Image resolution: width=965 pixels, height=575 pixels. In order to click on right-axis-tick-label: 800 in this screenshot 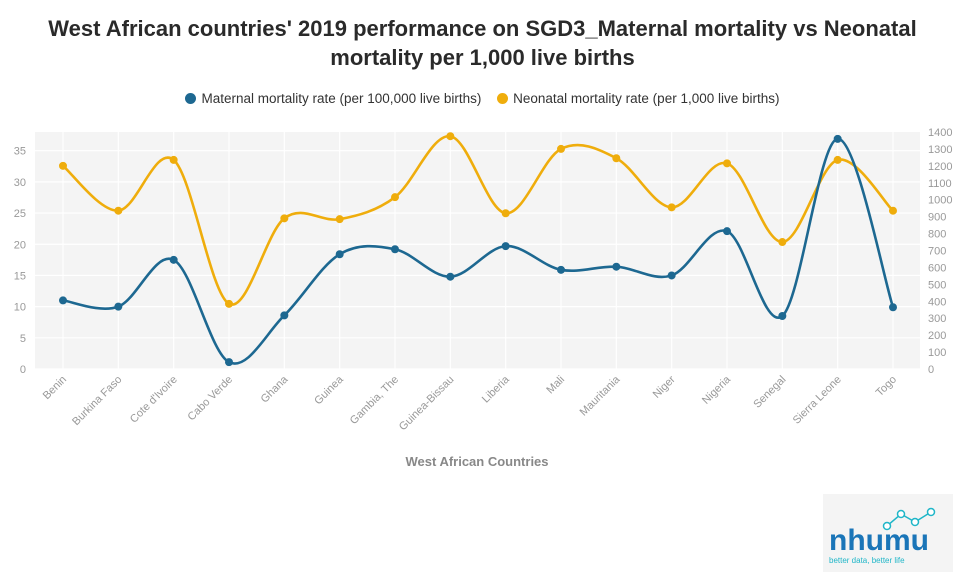, I will do `click(937, 235)`.